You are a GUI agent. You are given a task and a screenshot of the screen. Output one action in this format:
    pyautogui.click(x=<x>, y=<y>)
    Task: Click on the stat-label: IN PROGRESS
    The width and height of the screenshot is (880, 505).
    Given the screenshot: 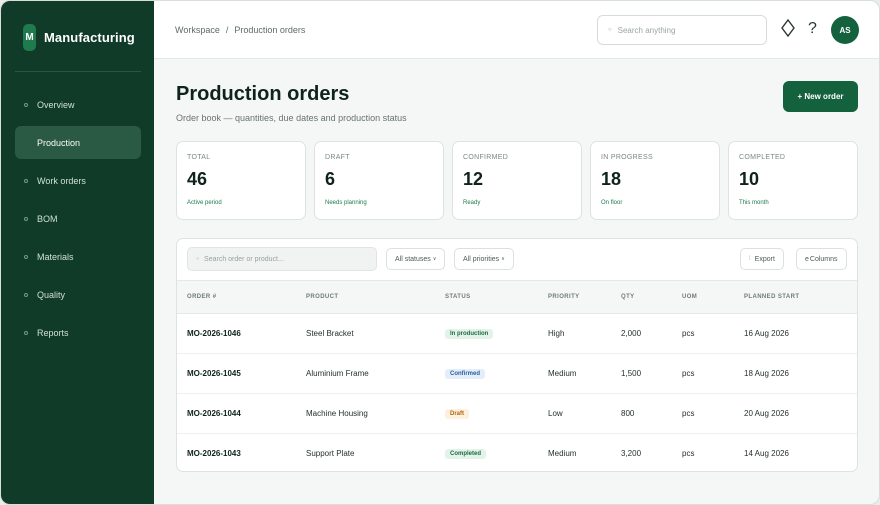 What is the action you would take?
    pyautogui.click(x=627, y=157)
    